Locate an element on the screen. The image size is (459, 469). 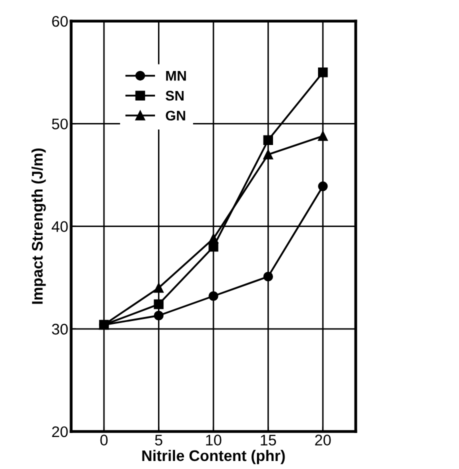
y-tick-label: 20 is located at coordinates (60, 432).